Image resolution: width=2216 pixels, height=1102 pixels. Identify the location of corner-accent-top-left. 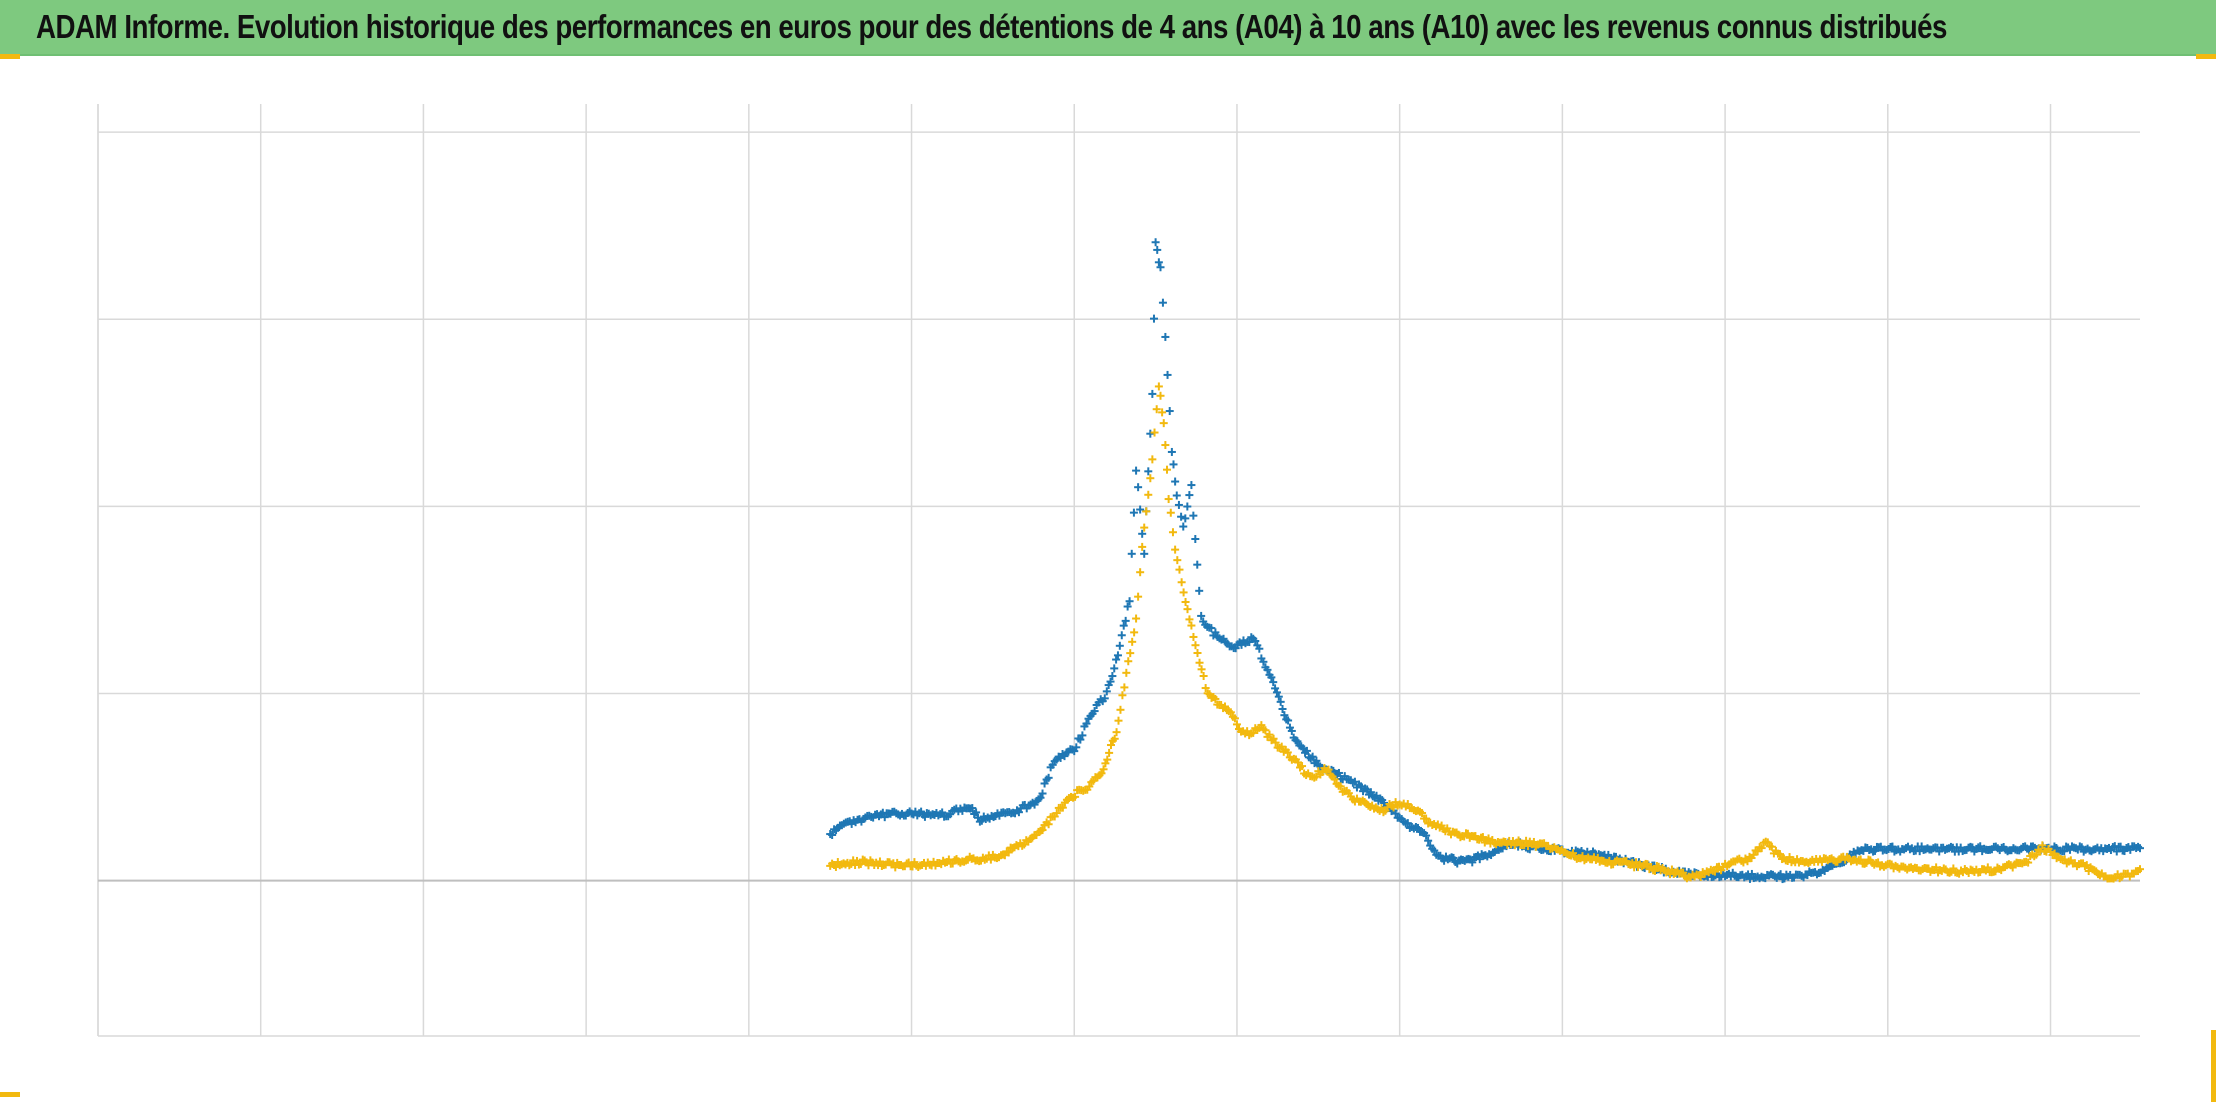
(10, 56).